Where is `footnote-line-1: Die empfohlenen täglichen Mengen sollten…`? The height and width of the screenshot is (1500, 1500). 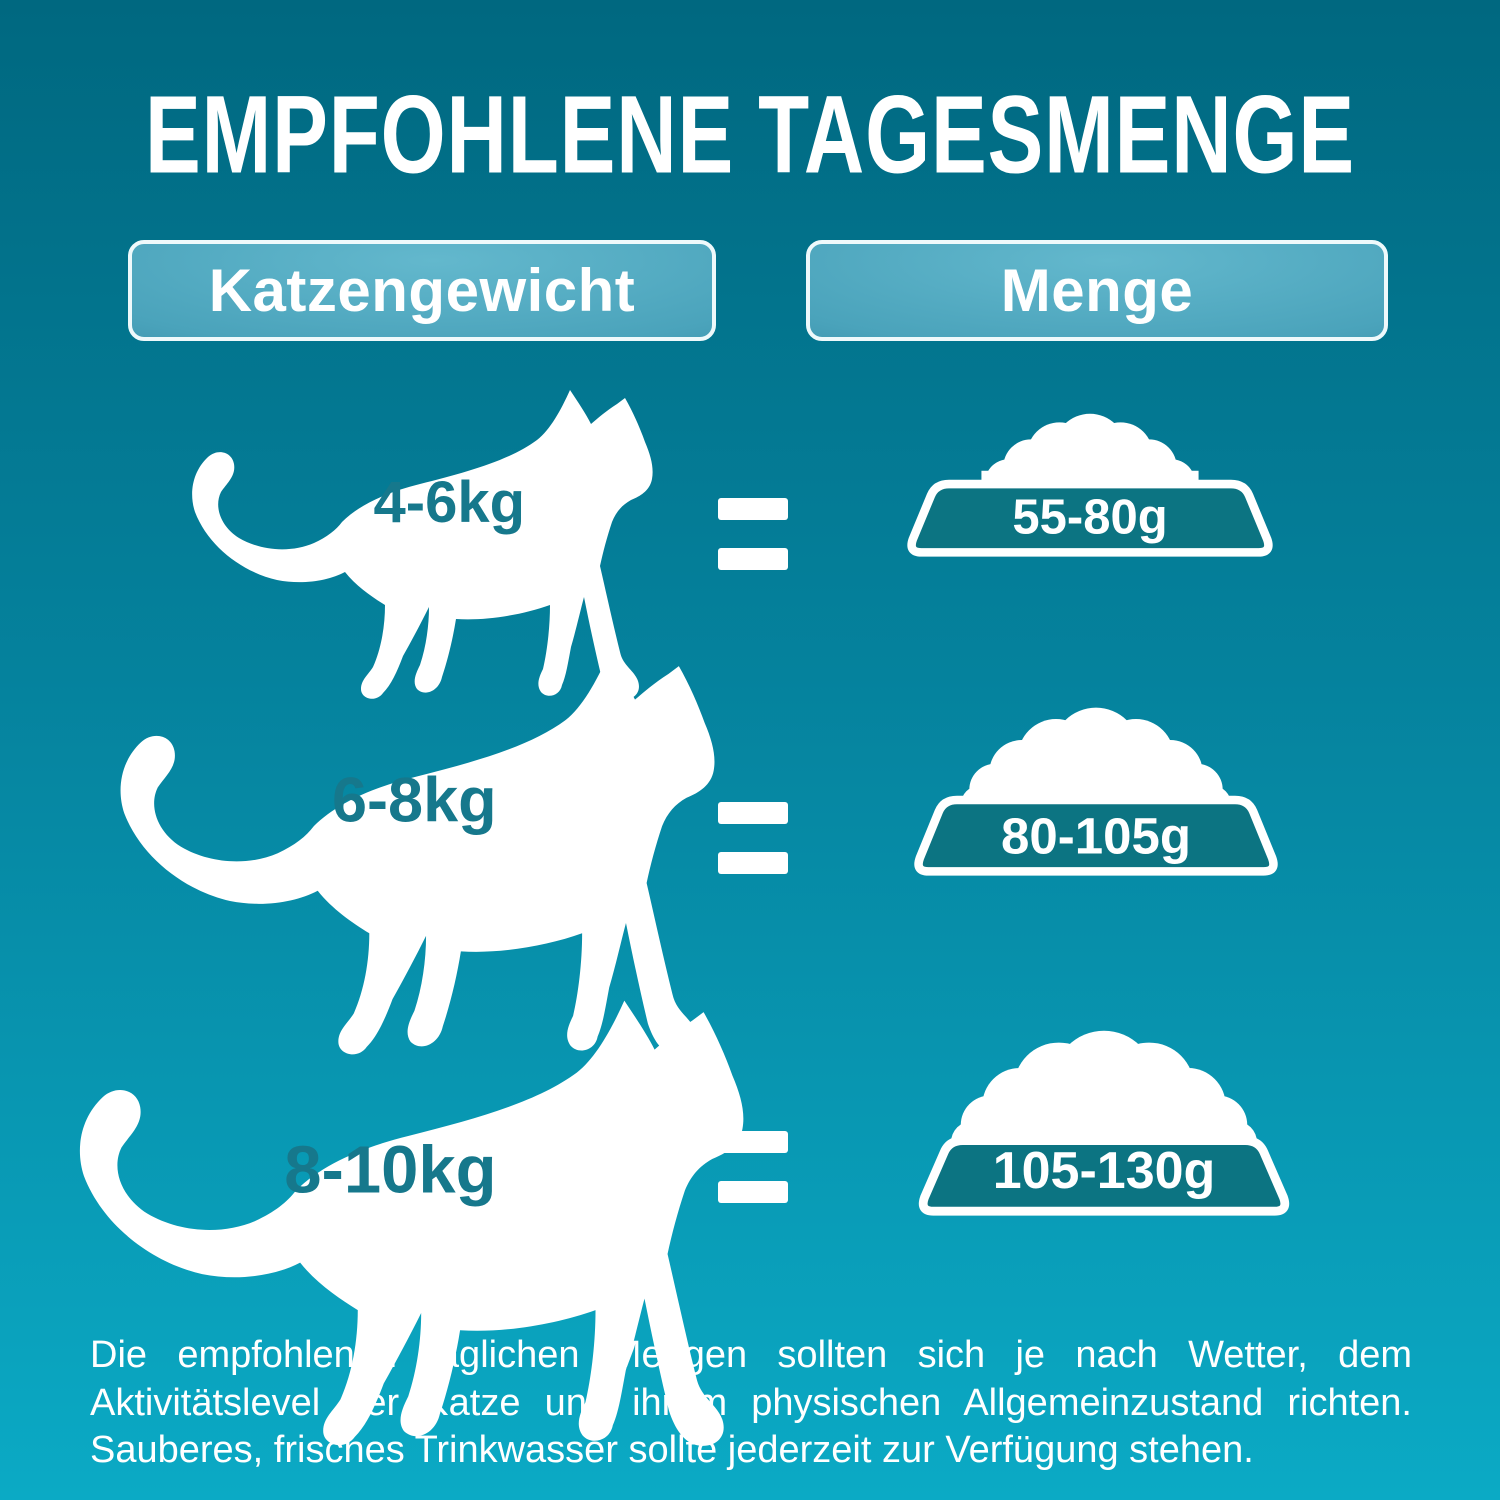
footnote-line-1: Die empfohlenen täglichen Mengen sollten… is located at coordinates (751, 1355).